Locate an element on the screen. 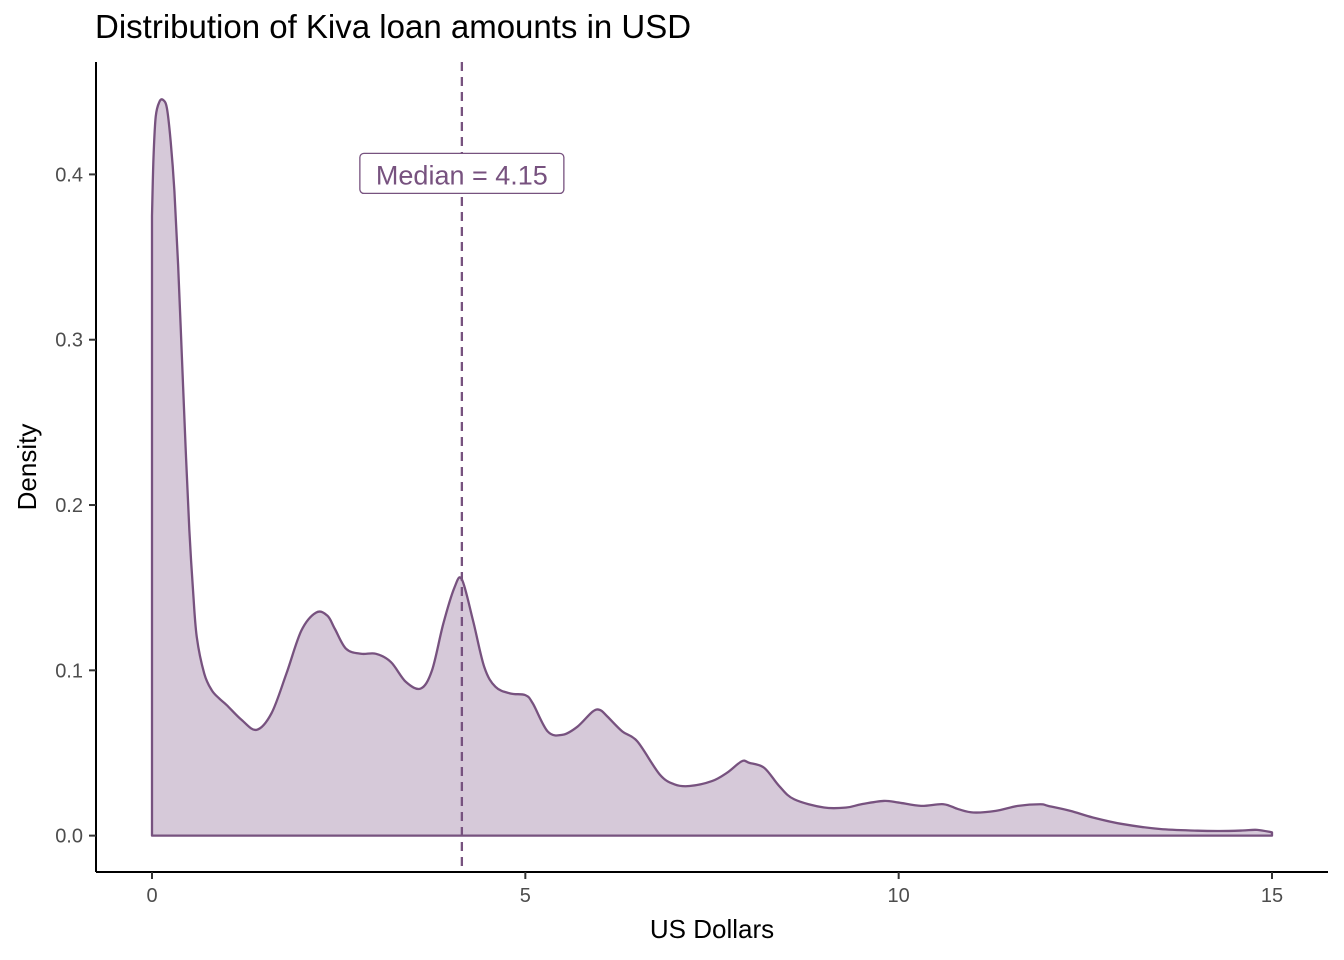 The image size is (1344, 960). median-annotation-text: Median = 4.15 is located at coordinates (462, 175).